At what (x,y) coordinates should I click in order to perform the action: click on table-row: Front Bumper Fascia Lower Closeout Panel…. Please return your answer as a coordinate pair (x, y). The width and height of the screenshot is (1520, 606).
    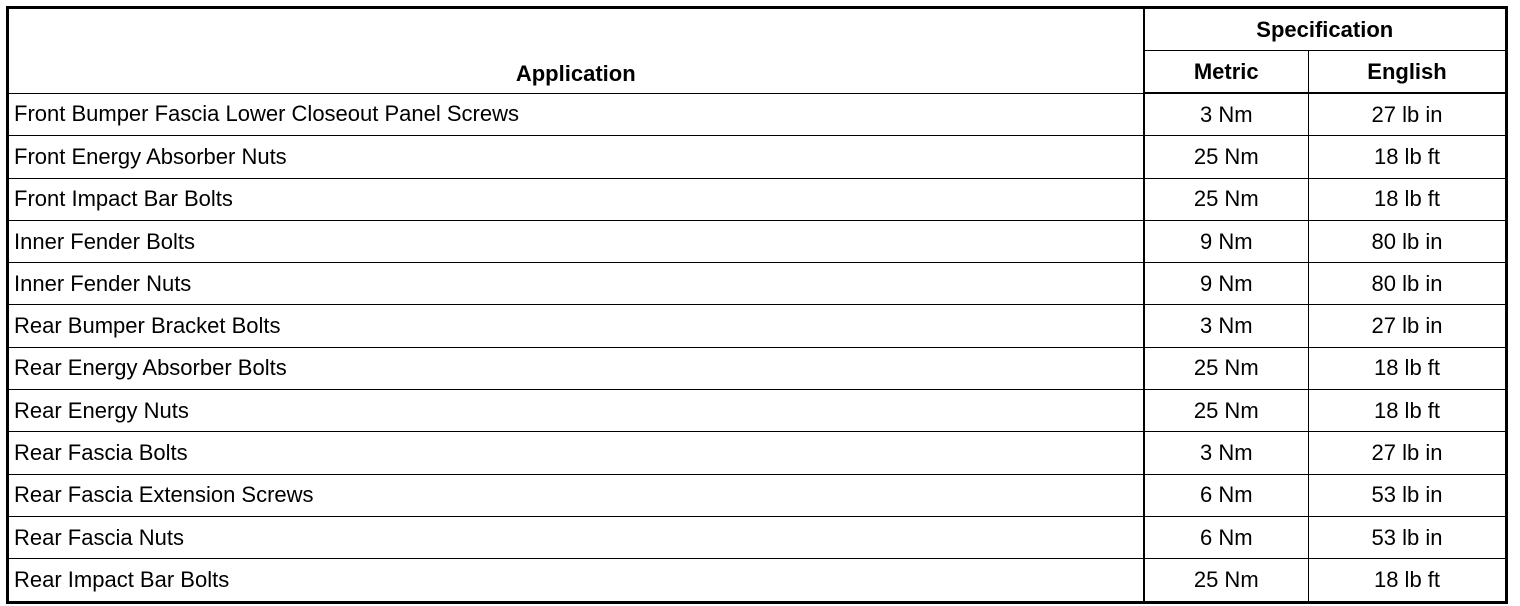
    Looking at the image, I should click on (757, 114).